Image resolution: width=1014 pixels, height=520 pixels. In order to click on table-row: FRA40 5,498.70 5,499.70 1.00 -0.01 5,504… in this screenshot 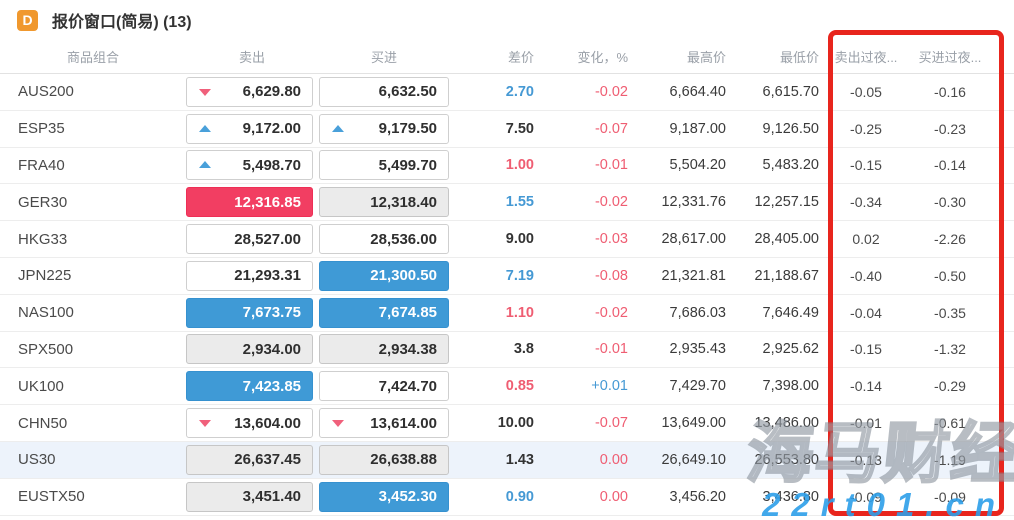, I will do `click(507, 166)`.